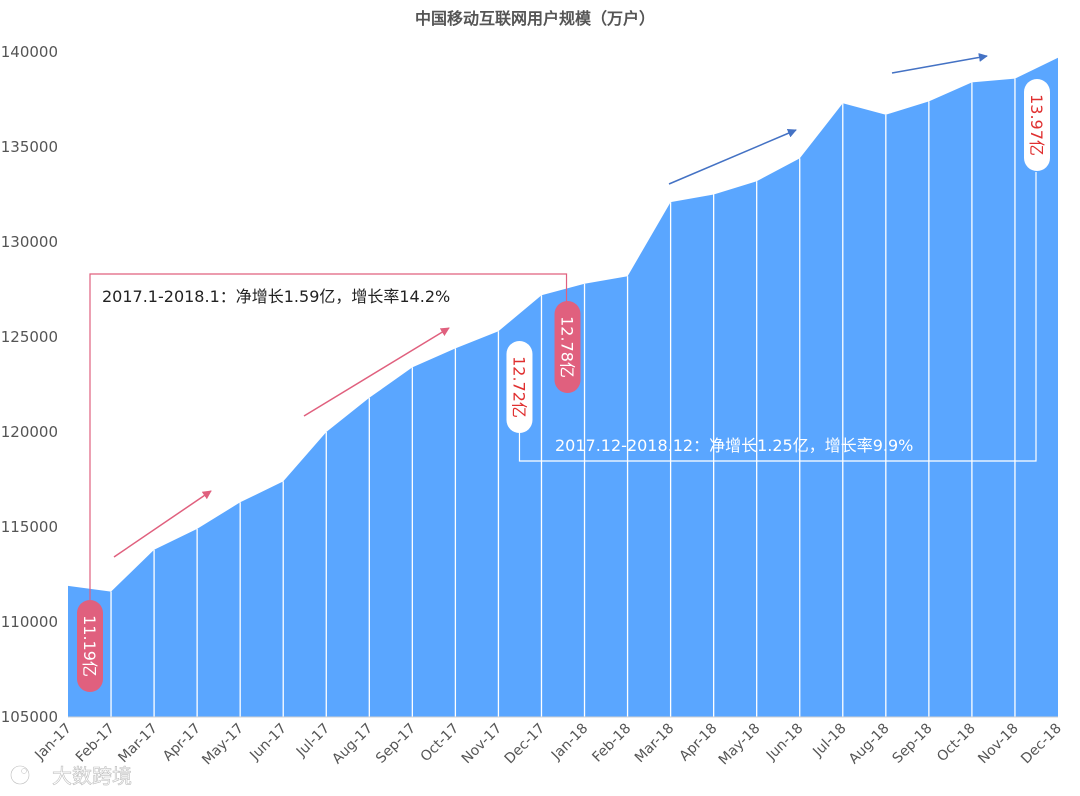 The height and width of the screenshot is (796, 1080). I want to click on x-tick-label: Jun-17, so click(268, 743).